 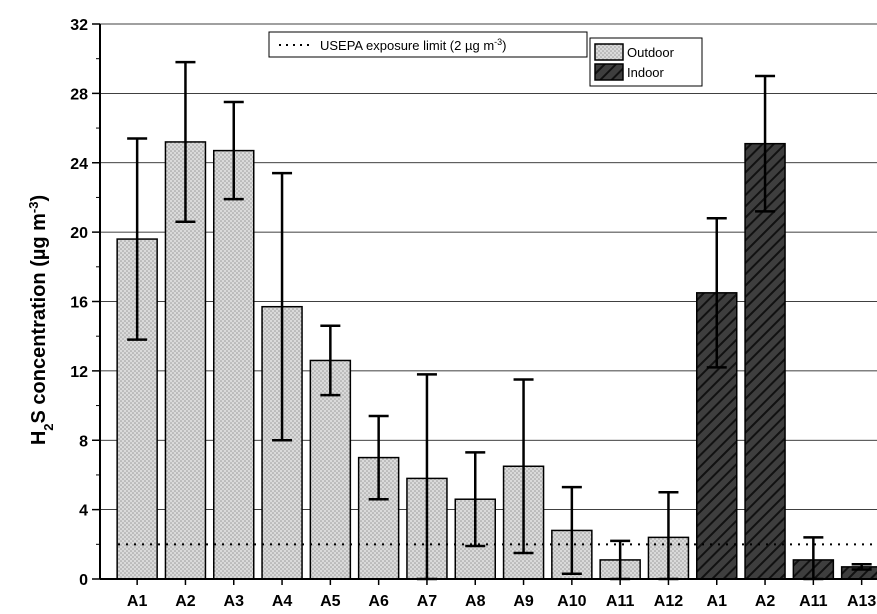 What do you see at coordinates (475, 601) in the screenshot?
I see `x-tick-label: A8` at bounding box center [475, 601].